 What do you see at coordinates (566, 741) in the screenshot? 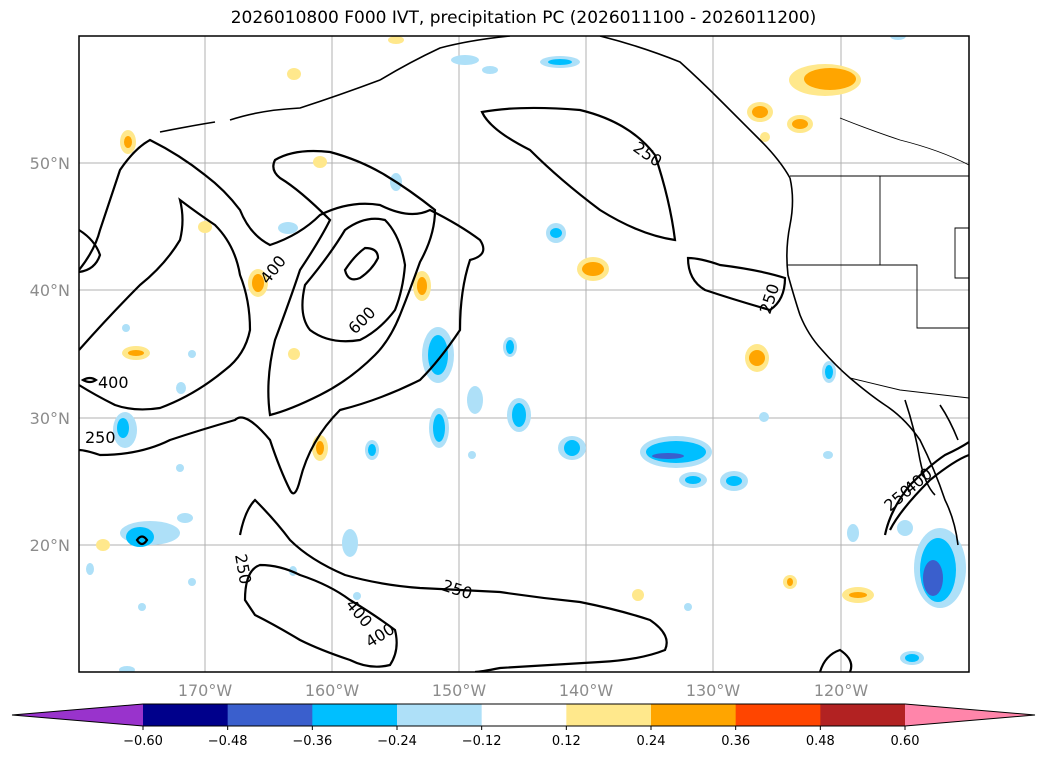
I see `colorbar-tick-label: 0.12` at bounding box center [566, 741].